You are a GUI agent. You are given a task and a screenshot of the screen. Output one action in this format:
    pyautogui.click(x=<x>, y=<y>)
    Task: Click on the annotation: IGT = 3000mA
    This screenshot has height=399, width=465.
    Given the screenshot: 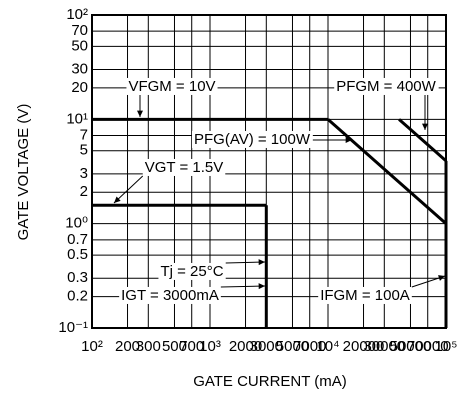 What is the action you would take?
    pyautogui.click(x=192, y=293)
    